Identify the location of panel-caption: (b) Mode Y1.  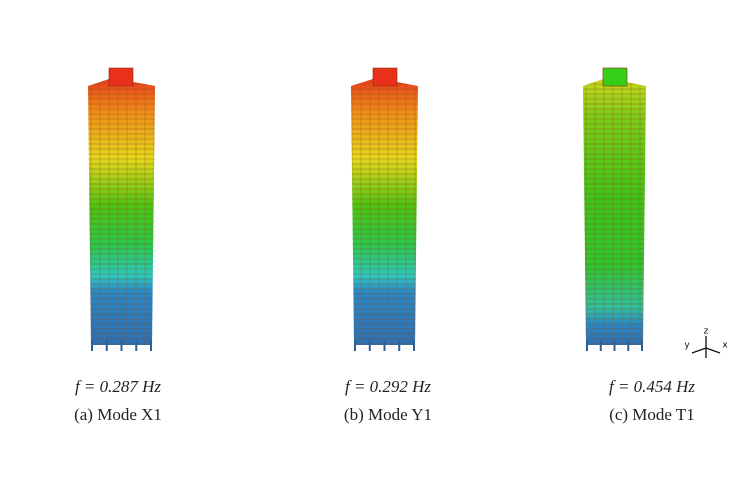
(388, 414).